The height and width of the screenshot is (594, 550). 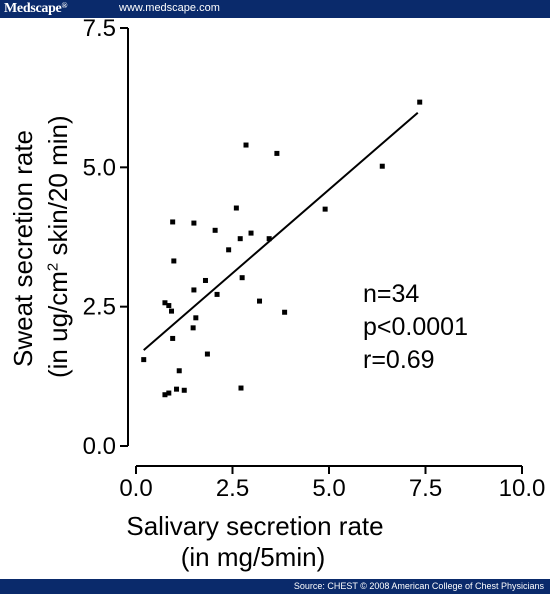 I want to click on y-axis-title-line2: (in ug/cm2 skin/20 min), so click(x=58, y=246).